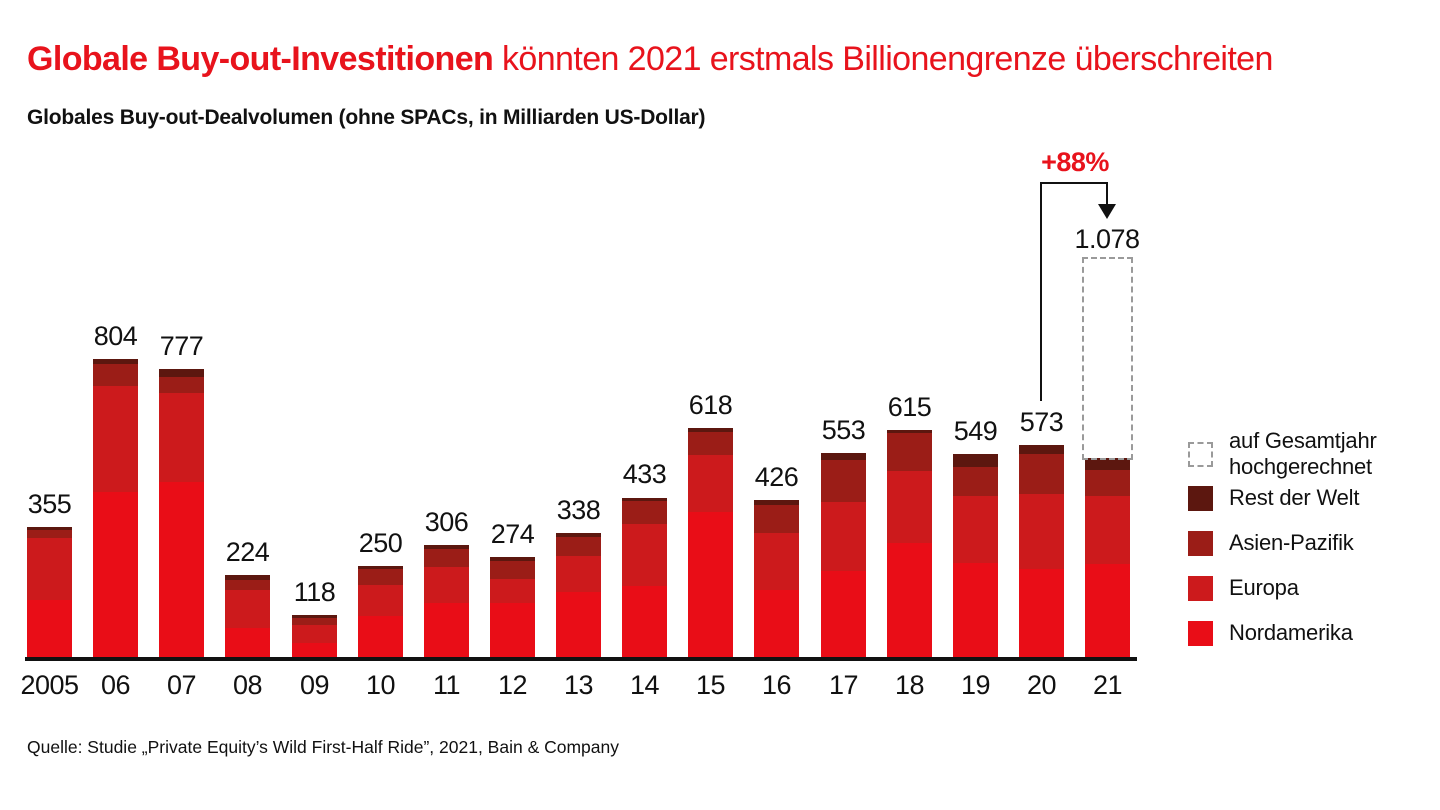  I want to click on projection-value-label: 1.078, so click(1107, 239).